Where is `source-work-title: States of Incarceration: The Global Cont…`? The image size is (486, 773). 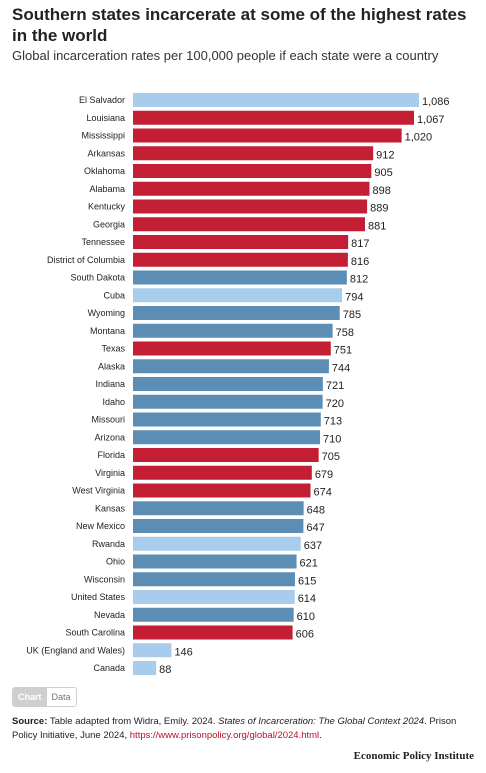
source-work-title: States of Incarceration: The Global Cont… is located at coordinates (321, 721).